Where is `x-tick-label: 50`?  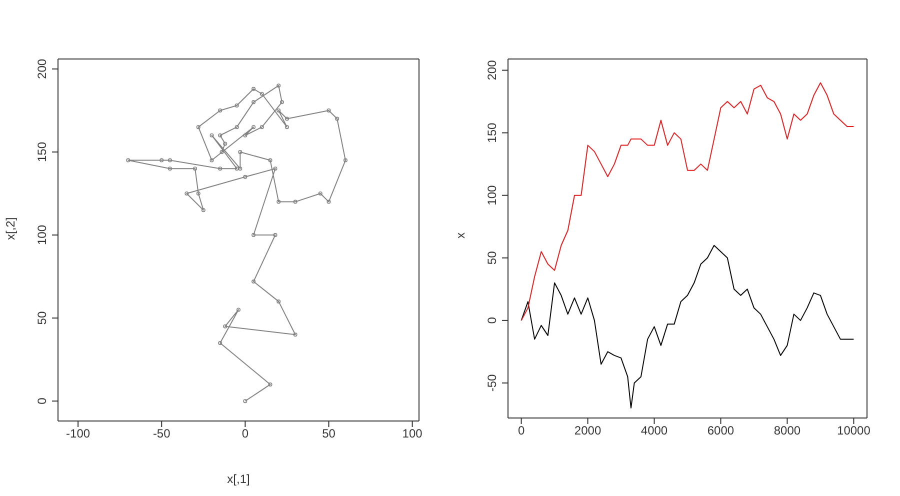 x-tick-label: 50 is located at coordinates (329, 433).